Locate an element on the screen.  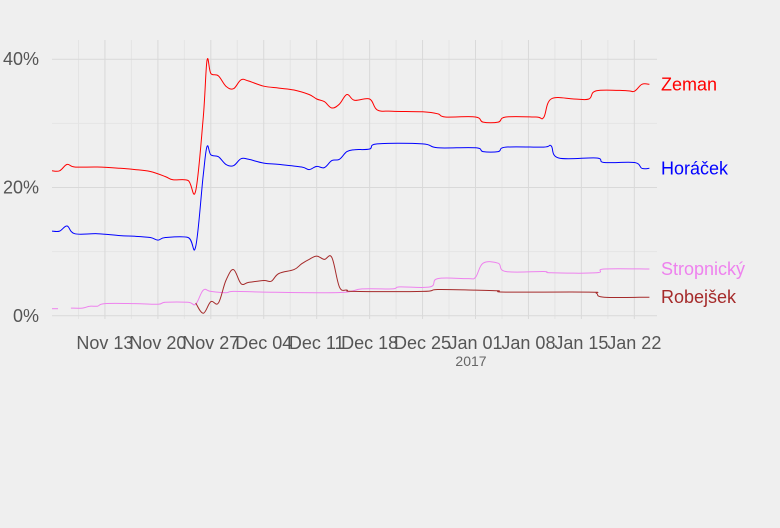
x-tick-label: Dec 04 is located at coordinates (263, 343).